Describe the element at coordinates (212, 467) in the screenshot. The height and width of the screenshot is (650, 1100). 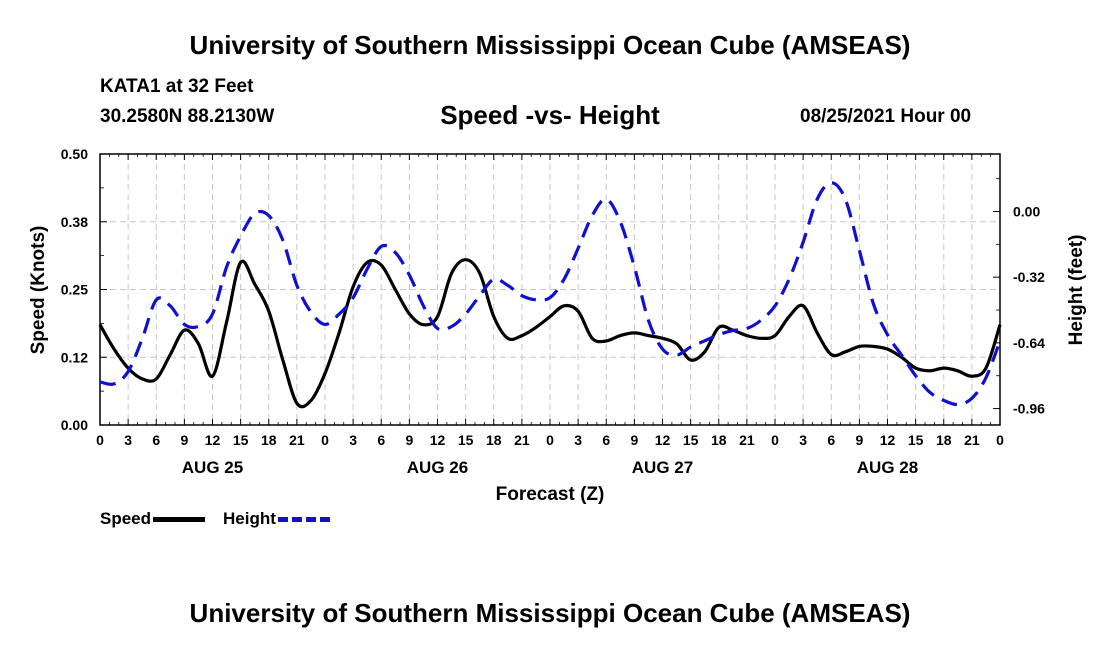
I see `day-label: AUG 25` at that location.